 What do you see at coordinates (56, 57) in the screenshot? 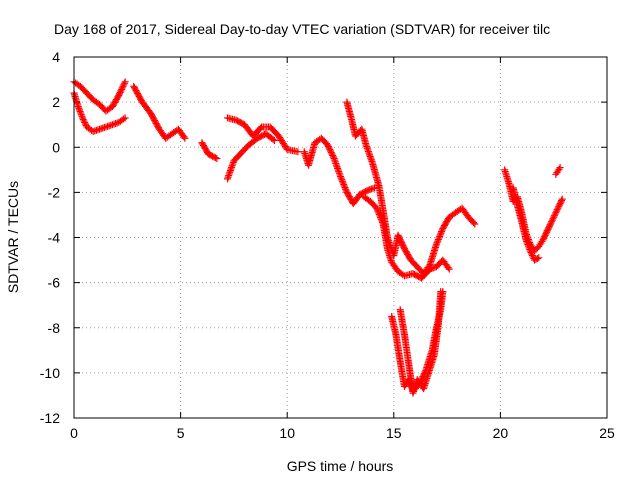
I see `y-tick-label: 4` at bounding box center [56, 57].